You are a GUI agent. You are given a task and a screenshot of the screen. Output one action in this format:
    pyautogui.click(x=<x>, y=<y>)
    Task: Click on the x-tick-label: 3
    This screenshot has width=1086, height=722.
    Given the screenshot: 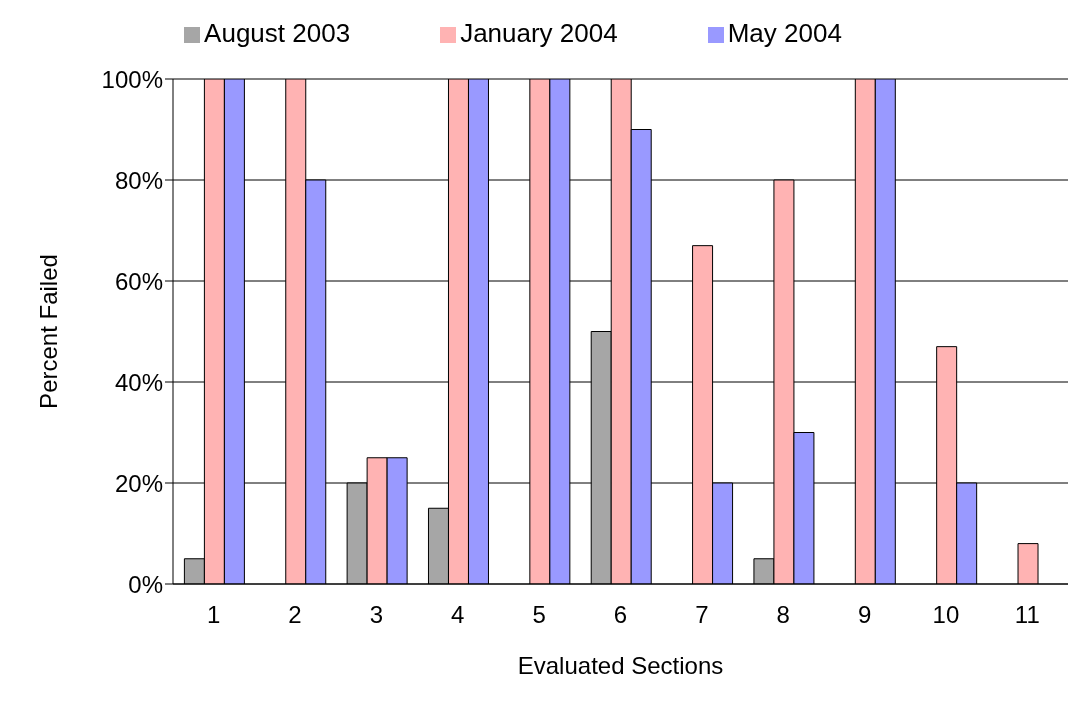 What is the action you would take?
    pyautogui.click(x=376, y=615)
    